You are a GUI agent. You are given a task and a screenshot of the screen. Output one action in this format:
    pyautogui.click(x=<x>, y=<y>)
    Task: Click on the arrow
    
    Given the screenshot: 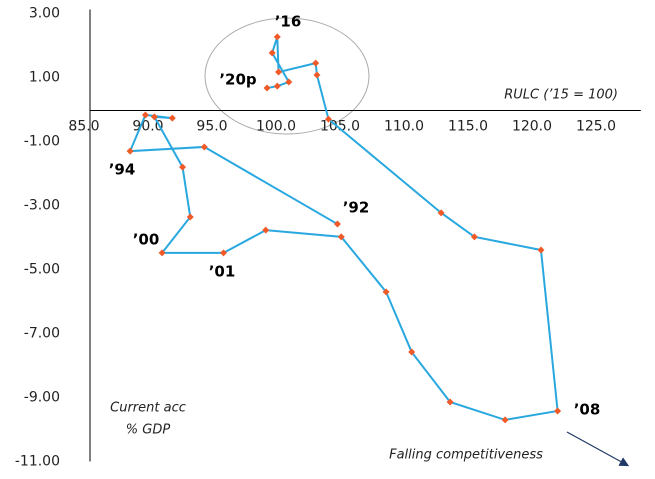 What is the action you would take?
    pyautogui.click(x=598, y=449)
    